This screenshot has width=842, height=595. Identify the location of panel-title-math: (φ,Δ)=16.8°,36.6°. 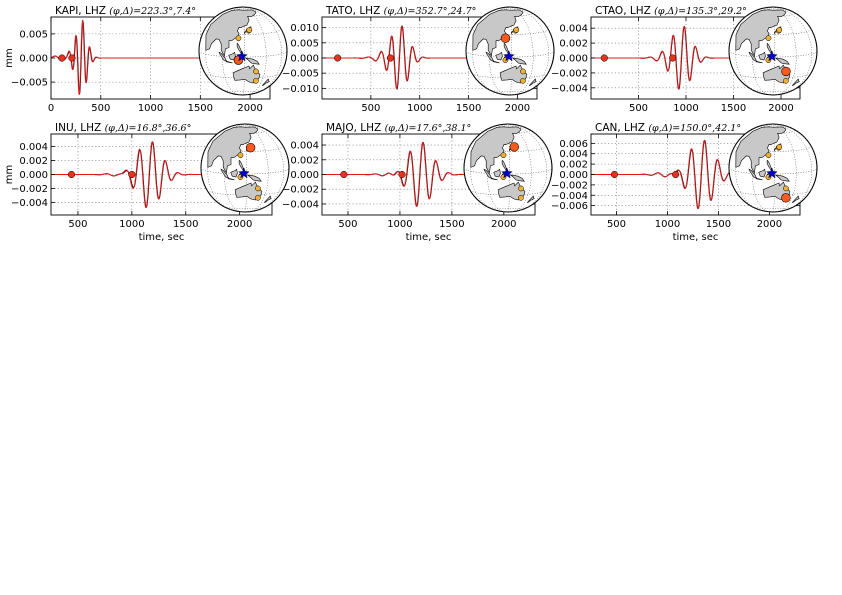
(148, 128).